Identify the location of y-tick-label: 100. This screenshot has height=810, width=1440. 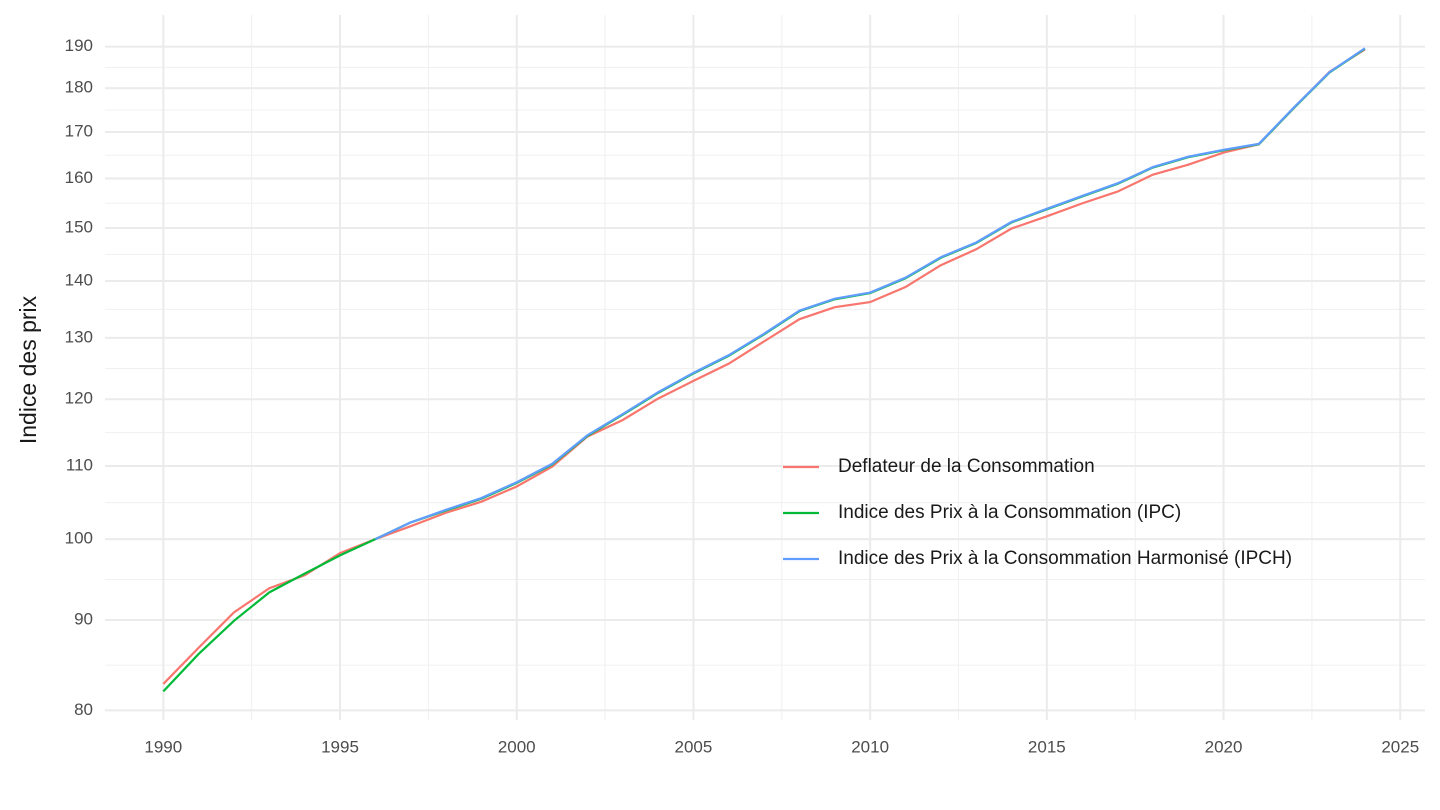
(79, 538).